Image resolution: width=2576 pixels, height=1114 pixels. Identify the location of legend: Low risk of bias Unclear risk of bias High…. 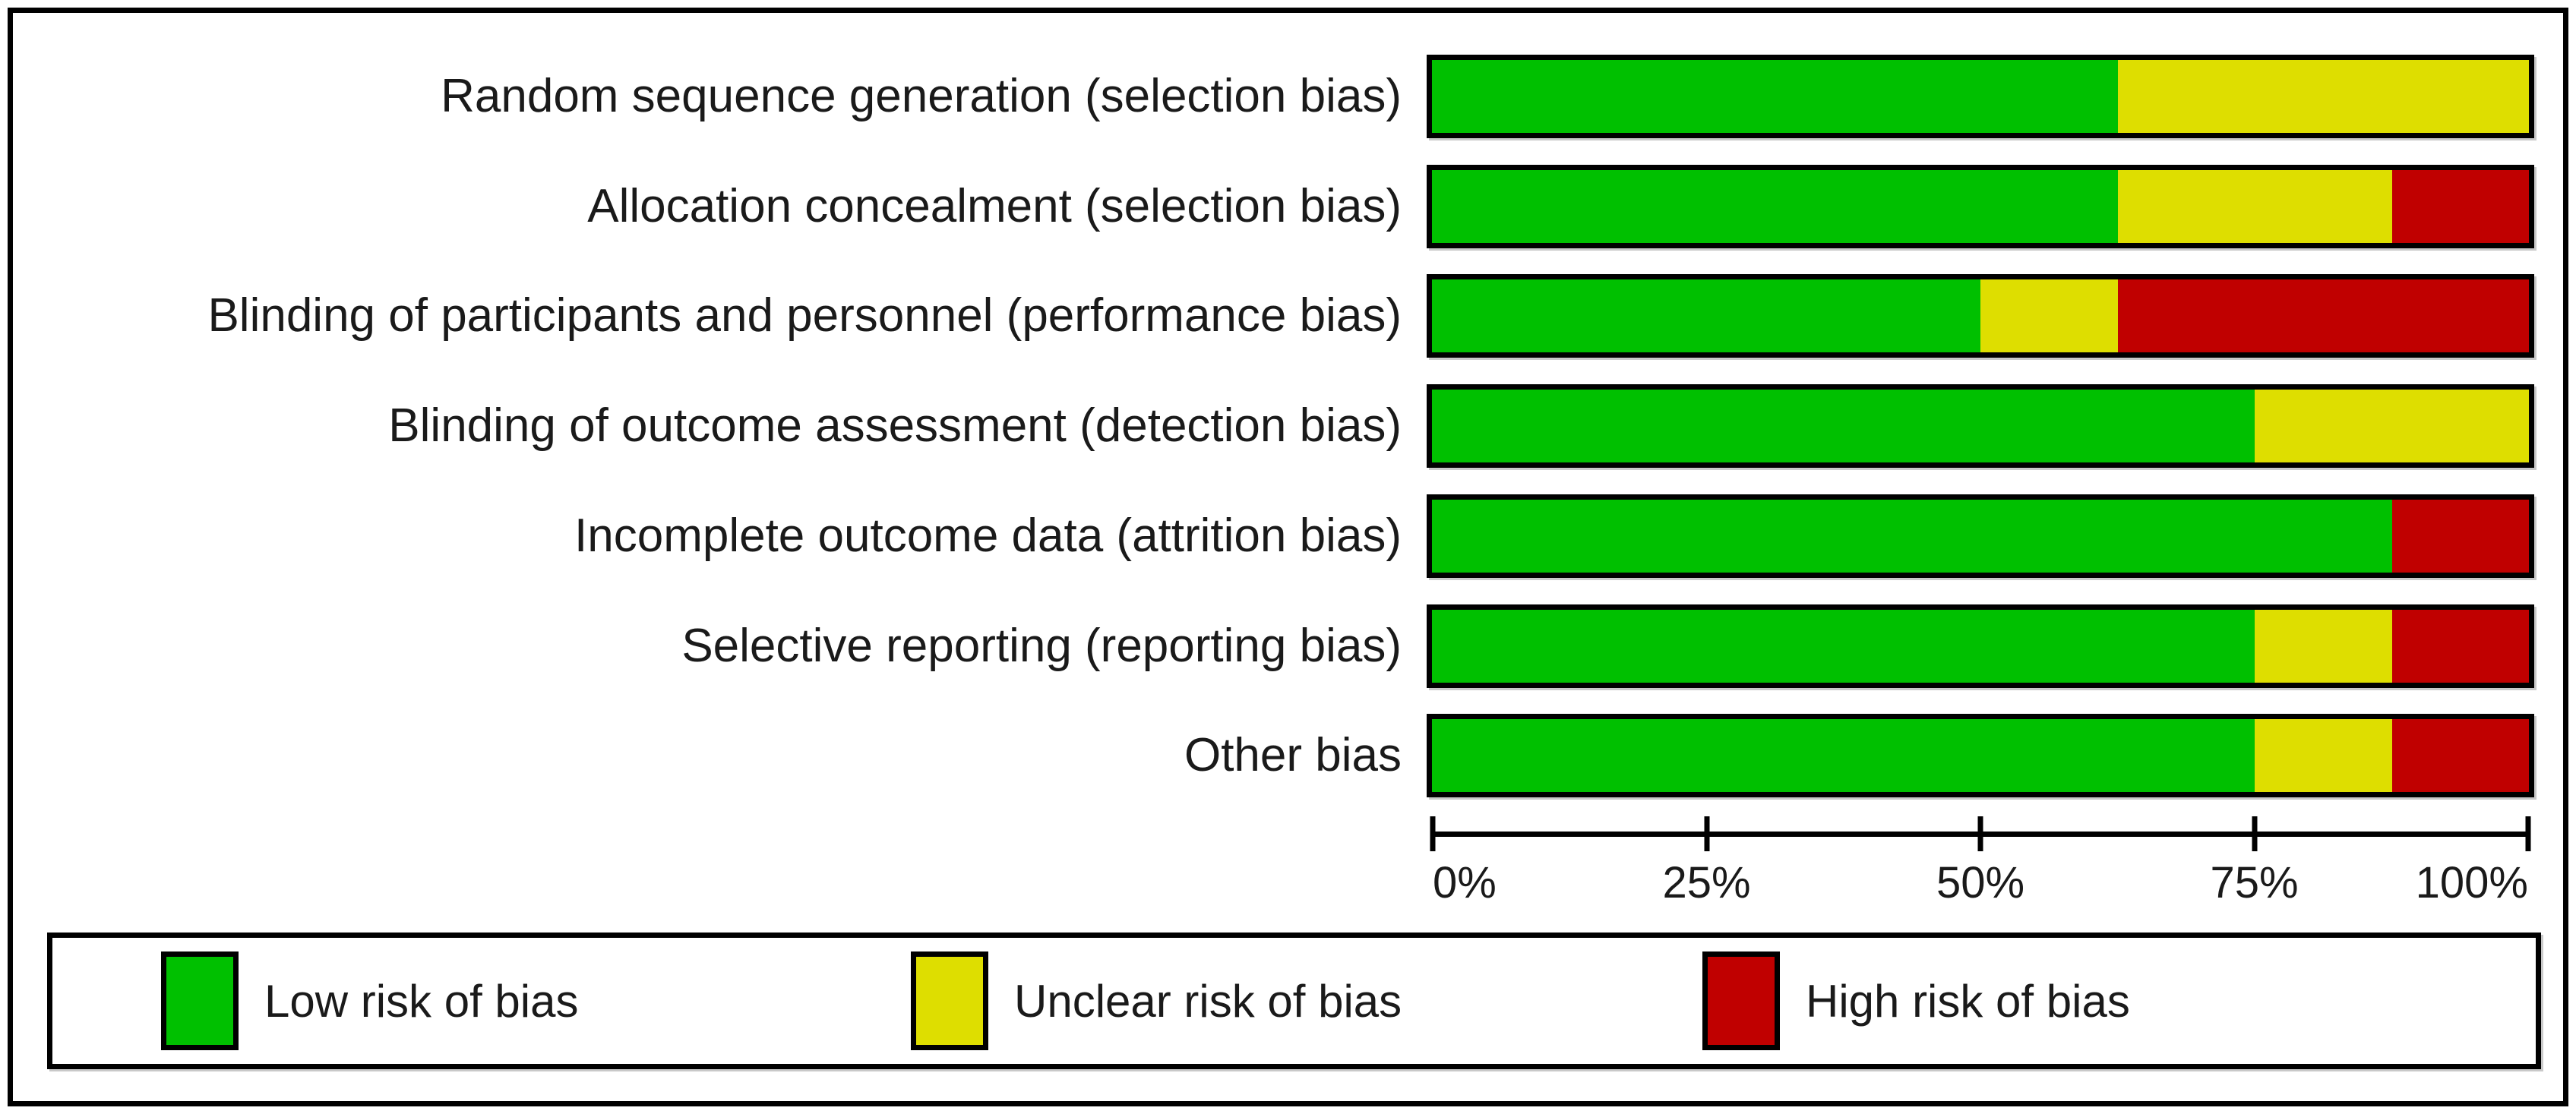
(1294, 1001).